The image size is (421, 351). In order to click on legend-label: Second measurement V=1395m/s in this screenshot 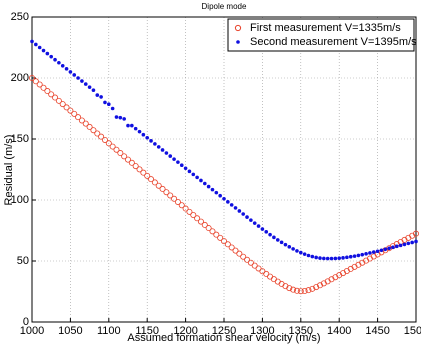, I will do `click(333, 42)`.